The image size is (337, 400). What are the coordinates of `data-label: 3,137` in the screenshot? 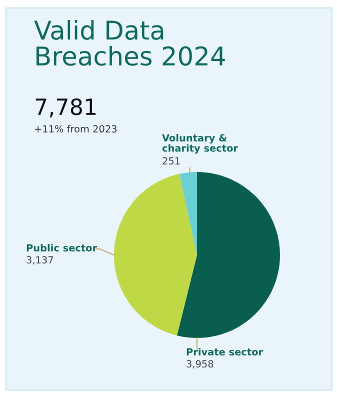 It's located at (39, 260).